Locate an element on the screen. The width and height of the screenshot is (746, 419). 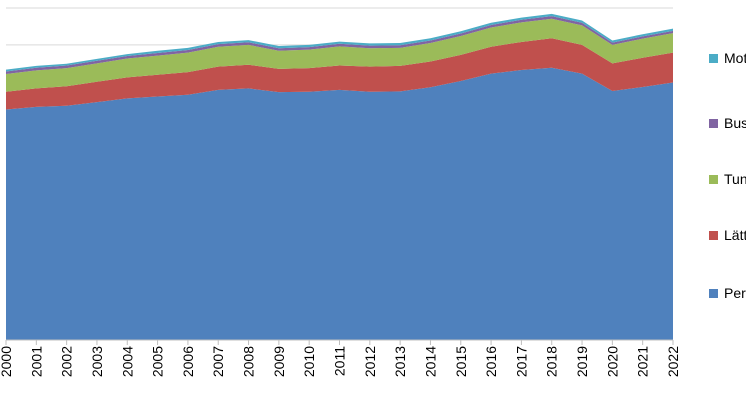
x-tick-label: 2015 is located at coordinates (461, 361).